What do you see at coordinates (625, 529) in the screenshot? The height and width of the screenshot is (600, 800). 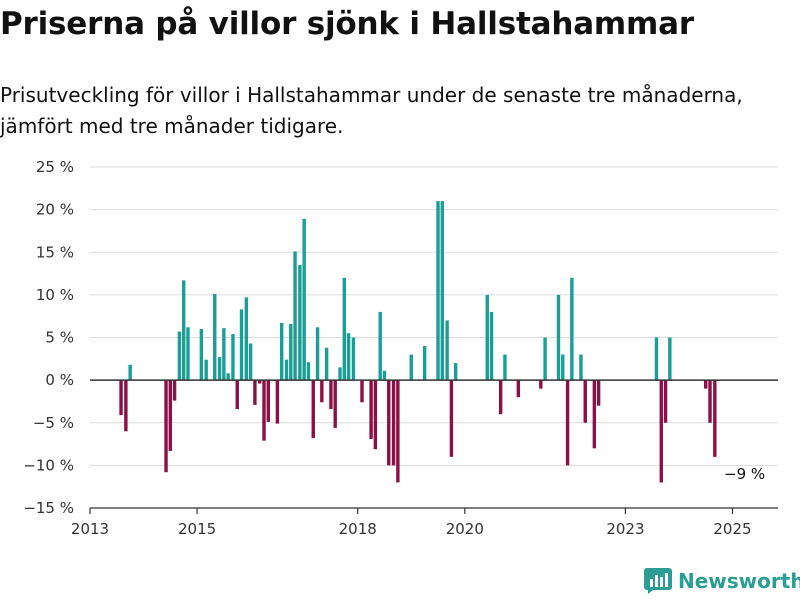 I see `x-tick-label: 2023` at bounding box center [625, 529].